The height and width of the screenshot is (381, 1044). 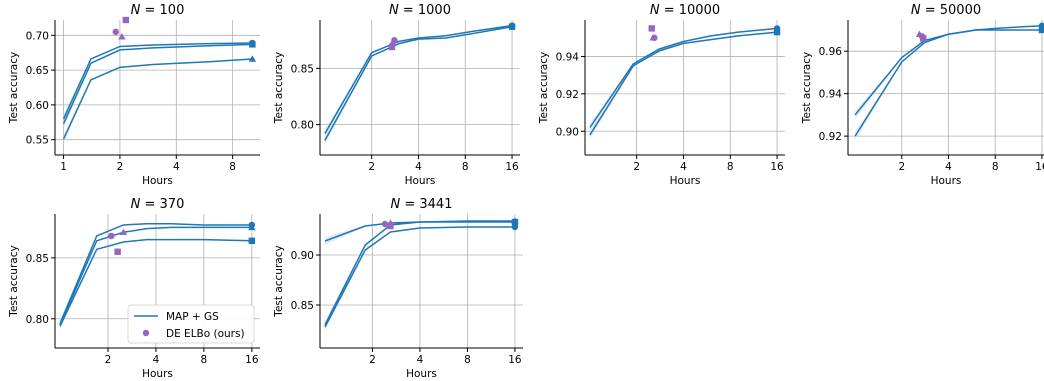 What do you see at coordinates (37, 141) in the screenshot?
I see `y-tick-label: 0.55` at bounding box center [37, 141].